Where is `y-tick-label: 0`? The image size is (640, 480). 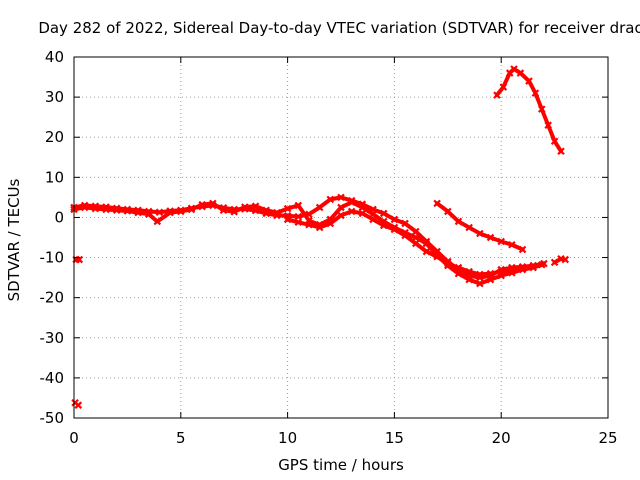
y-tick-label: 0 is located at coordinates (59, 217).